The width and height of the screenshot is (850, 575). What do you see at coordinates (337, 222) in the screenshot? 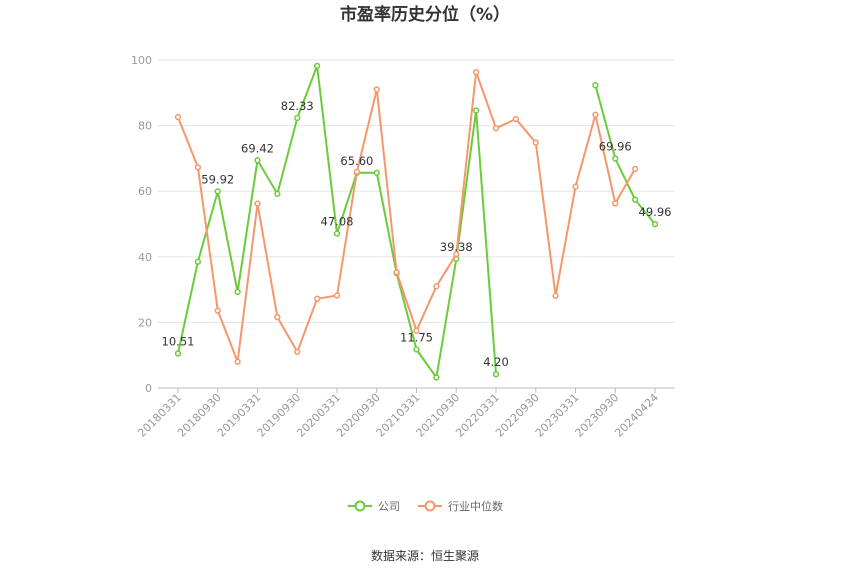
I see `data-label: 47.08` at bounding box center [337, 222].